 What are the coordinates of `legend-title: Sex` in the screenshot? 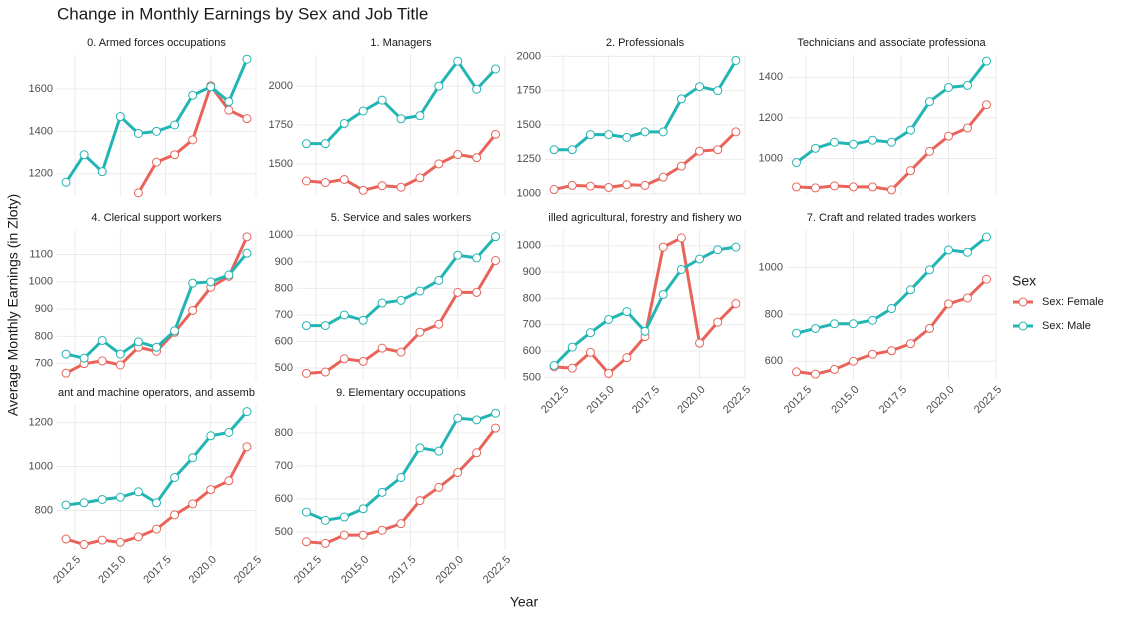 It's located at (1024, 281).